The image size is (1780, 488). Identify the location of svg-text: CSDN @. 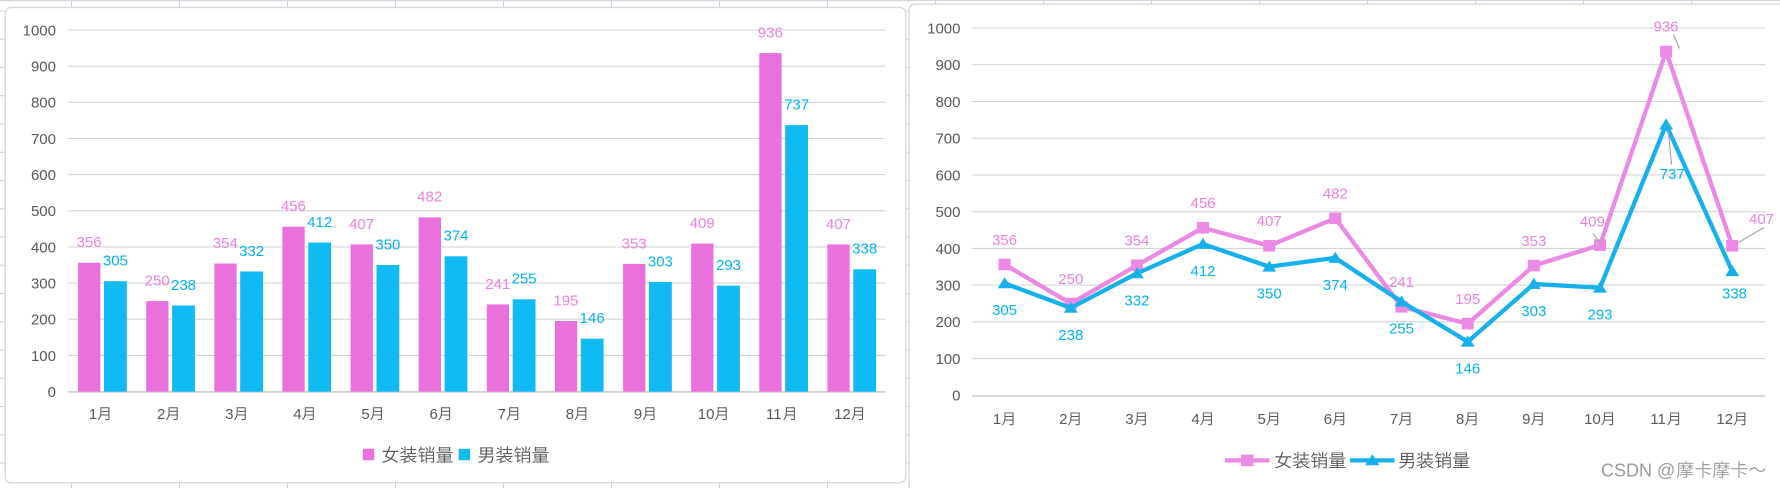
(1638, 471).